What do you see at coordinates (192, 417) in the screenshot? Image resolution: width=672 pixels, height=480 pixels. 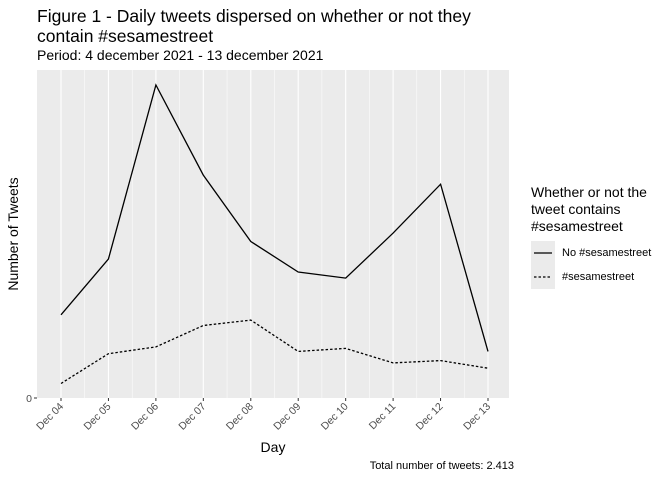 I see `x-tick-label: Dec 07` at bounding box center [192, 417].